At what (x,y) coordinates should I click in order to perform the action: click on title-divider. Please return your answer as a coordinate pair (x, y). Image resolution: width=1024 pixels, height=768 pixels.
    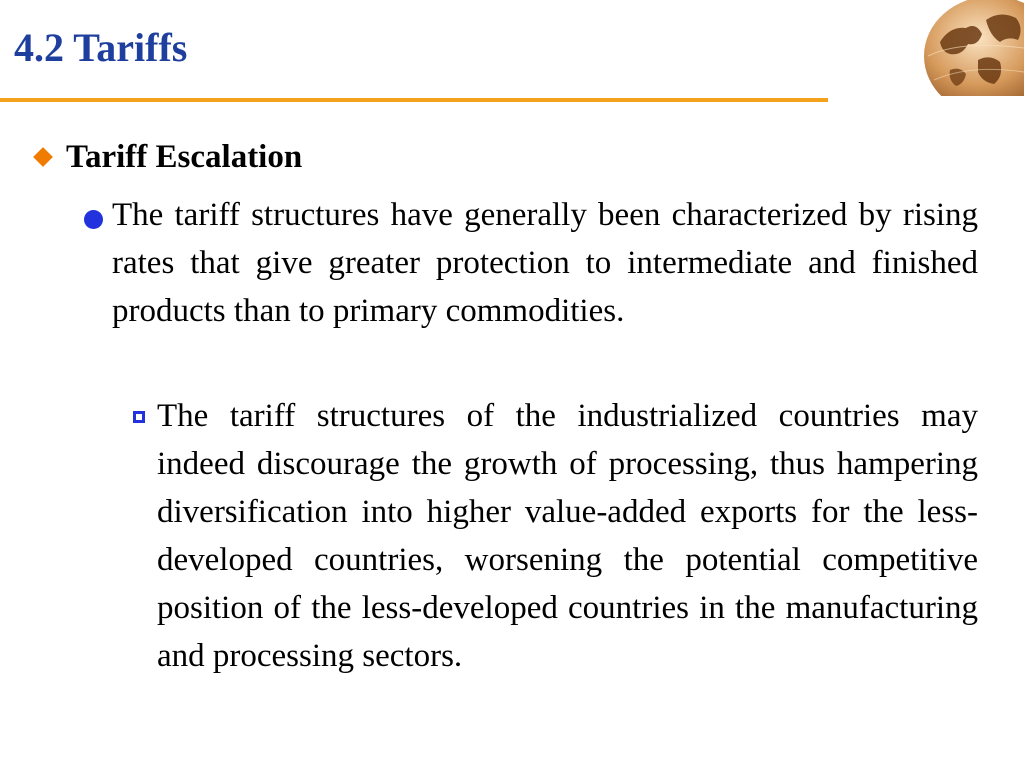
    Looking at the image, I should click on (414, 100).